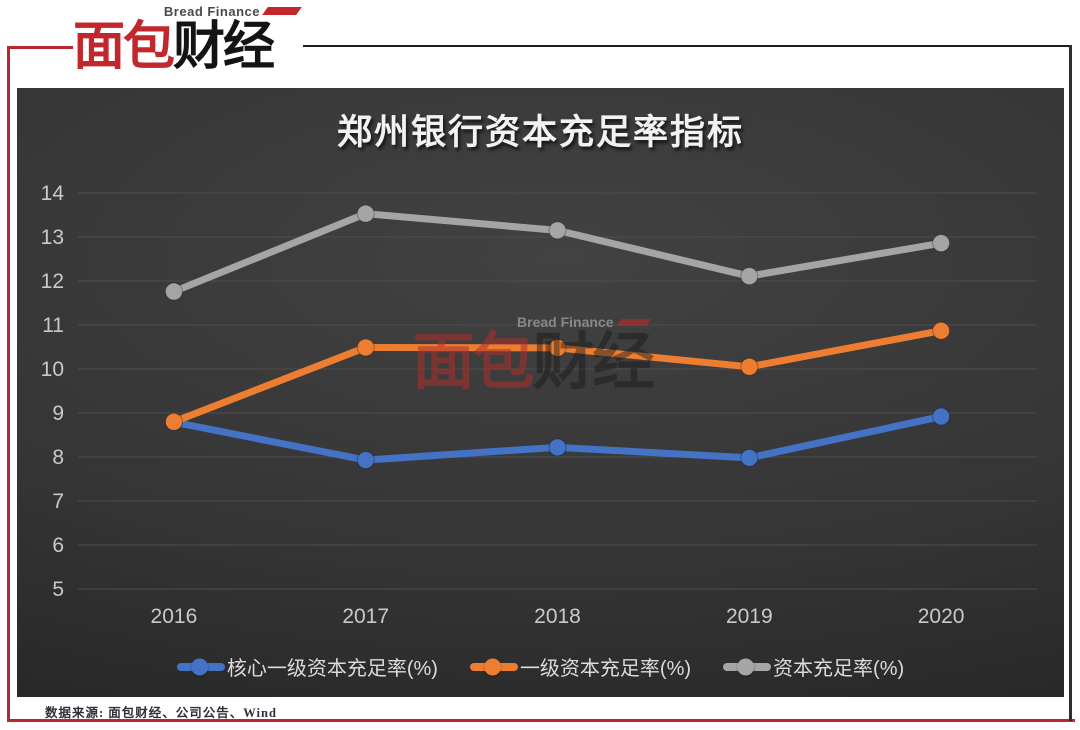 This screenshot has width=1080, height=730. What do you see at coordinates (540, 132) in the screenshot?
I see `chart-title: 郑州银行资本充足率指标` at bounding box center [540, 132].